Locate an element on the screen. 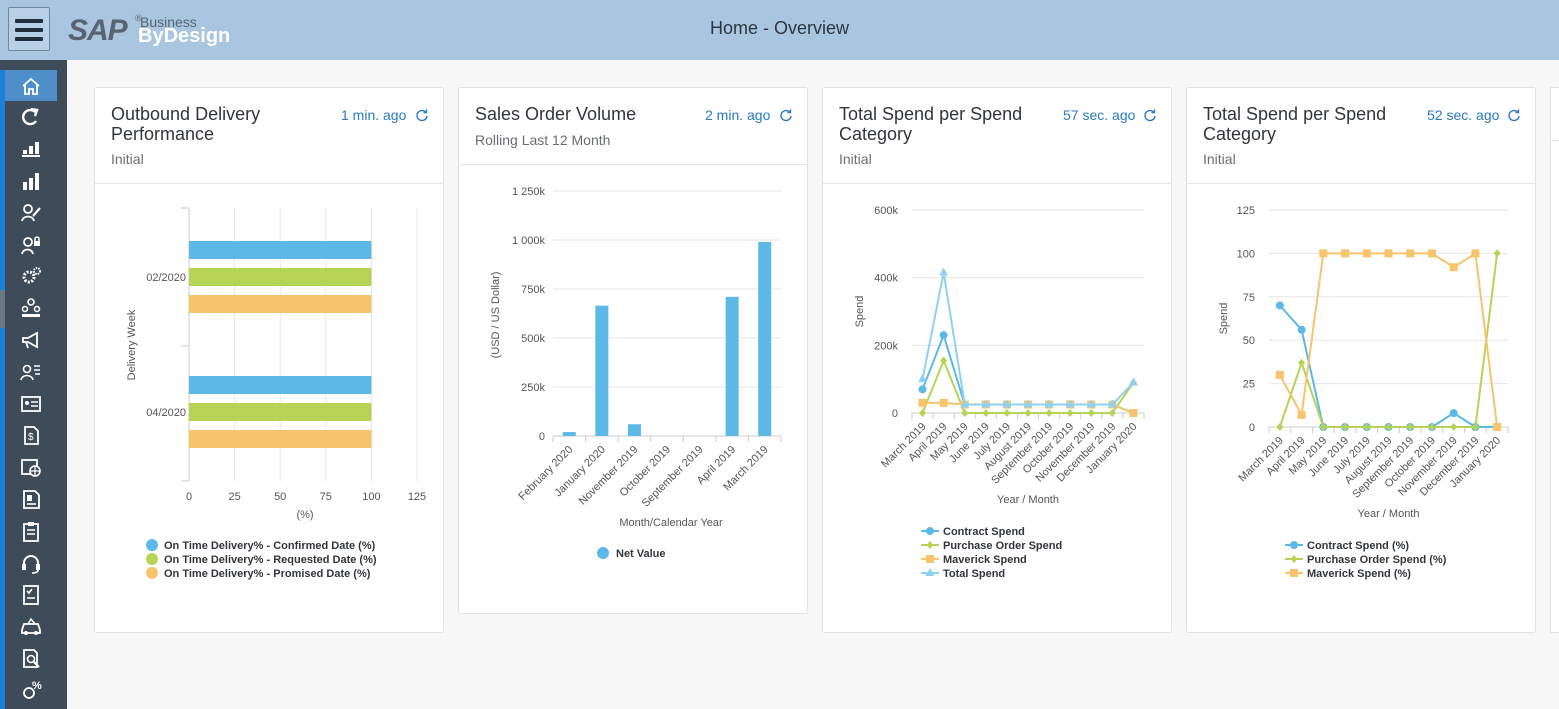 Image resolution: width=1559 pixels, height=709 pixels. sidebar-item-money-doc: $ is located at coordinates (31, 435).